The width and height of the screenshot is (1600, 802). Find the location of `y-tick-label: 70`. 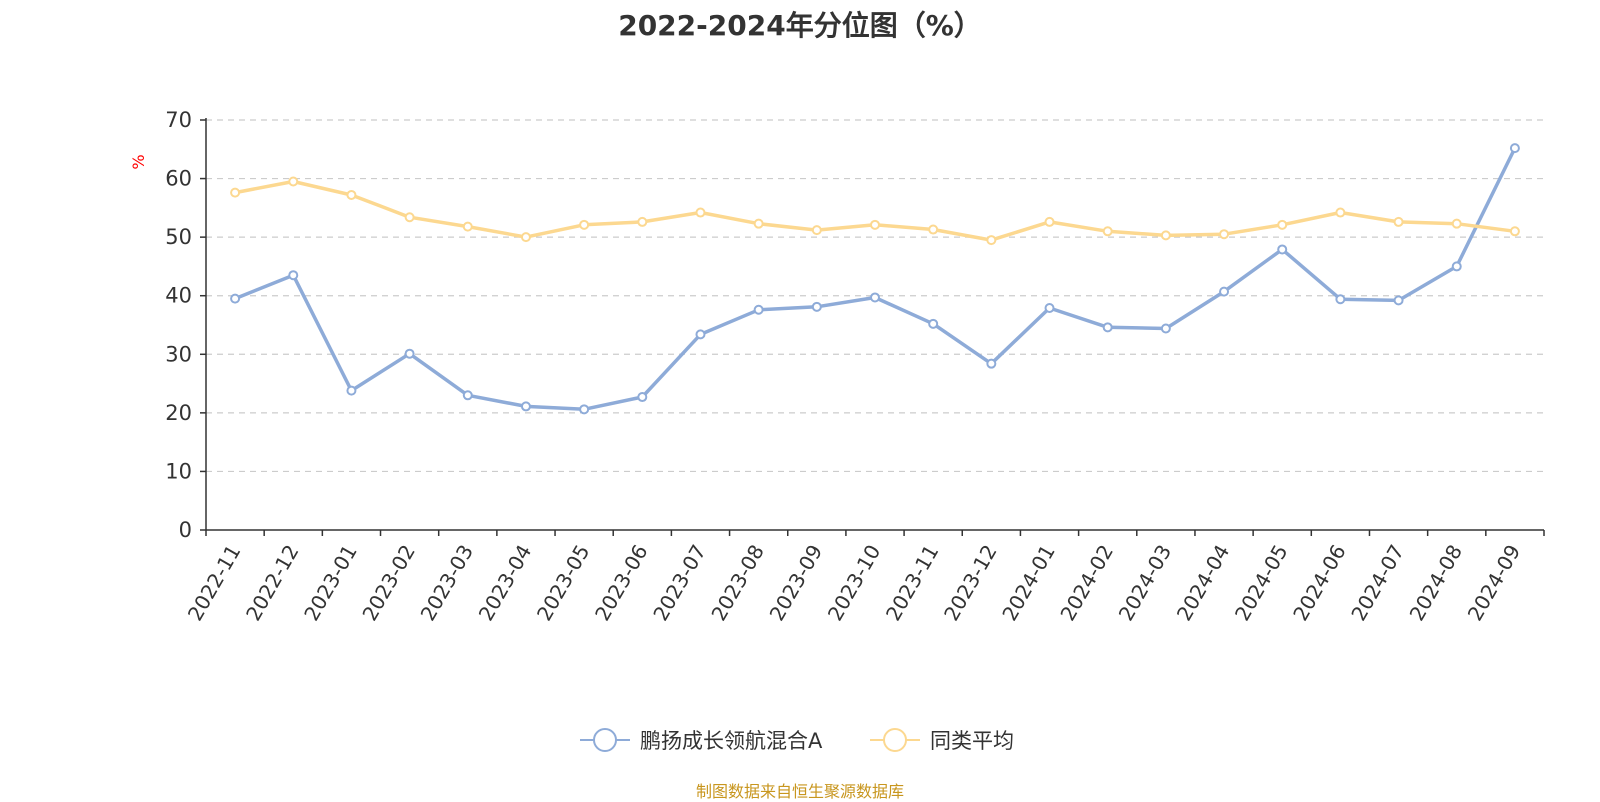

y-tick-label: 70 is located at coordinates (178, 120).